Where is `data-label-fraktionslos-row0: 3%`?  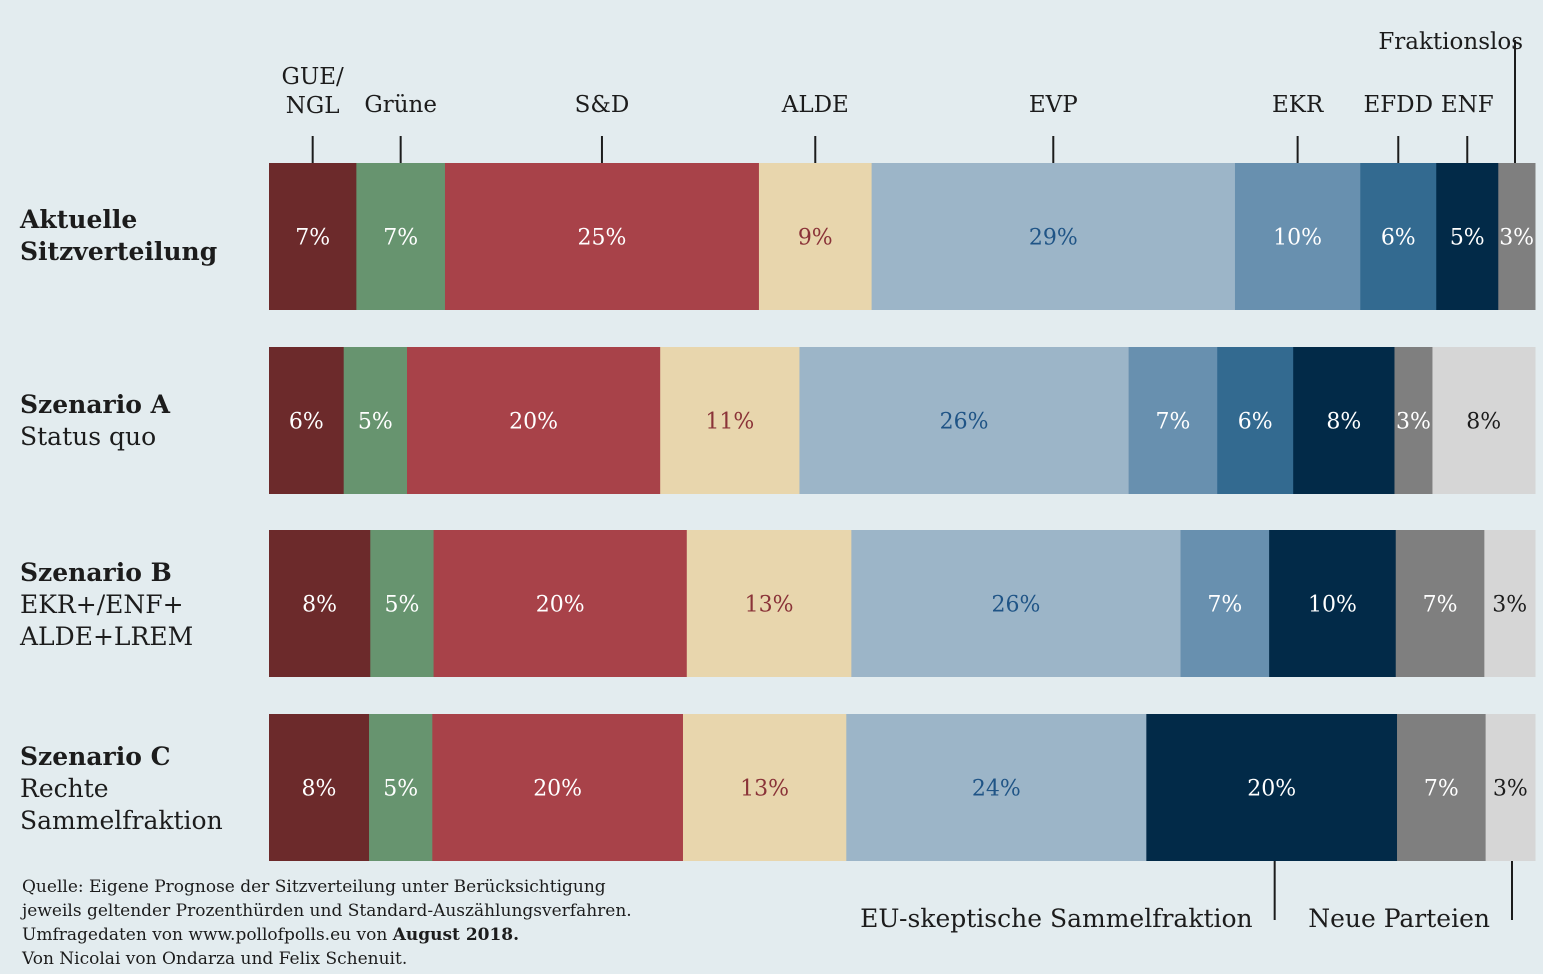
data-label-fraktionslos-row0: 3% is located at coordinates (1516, 238).